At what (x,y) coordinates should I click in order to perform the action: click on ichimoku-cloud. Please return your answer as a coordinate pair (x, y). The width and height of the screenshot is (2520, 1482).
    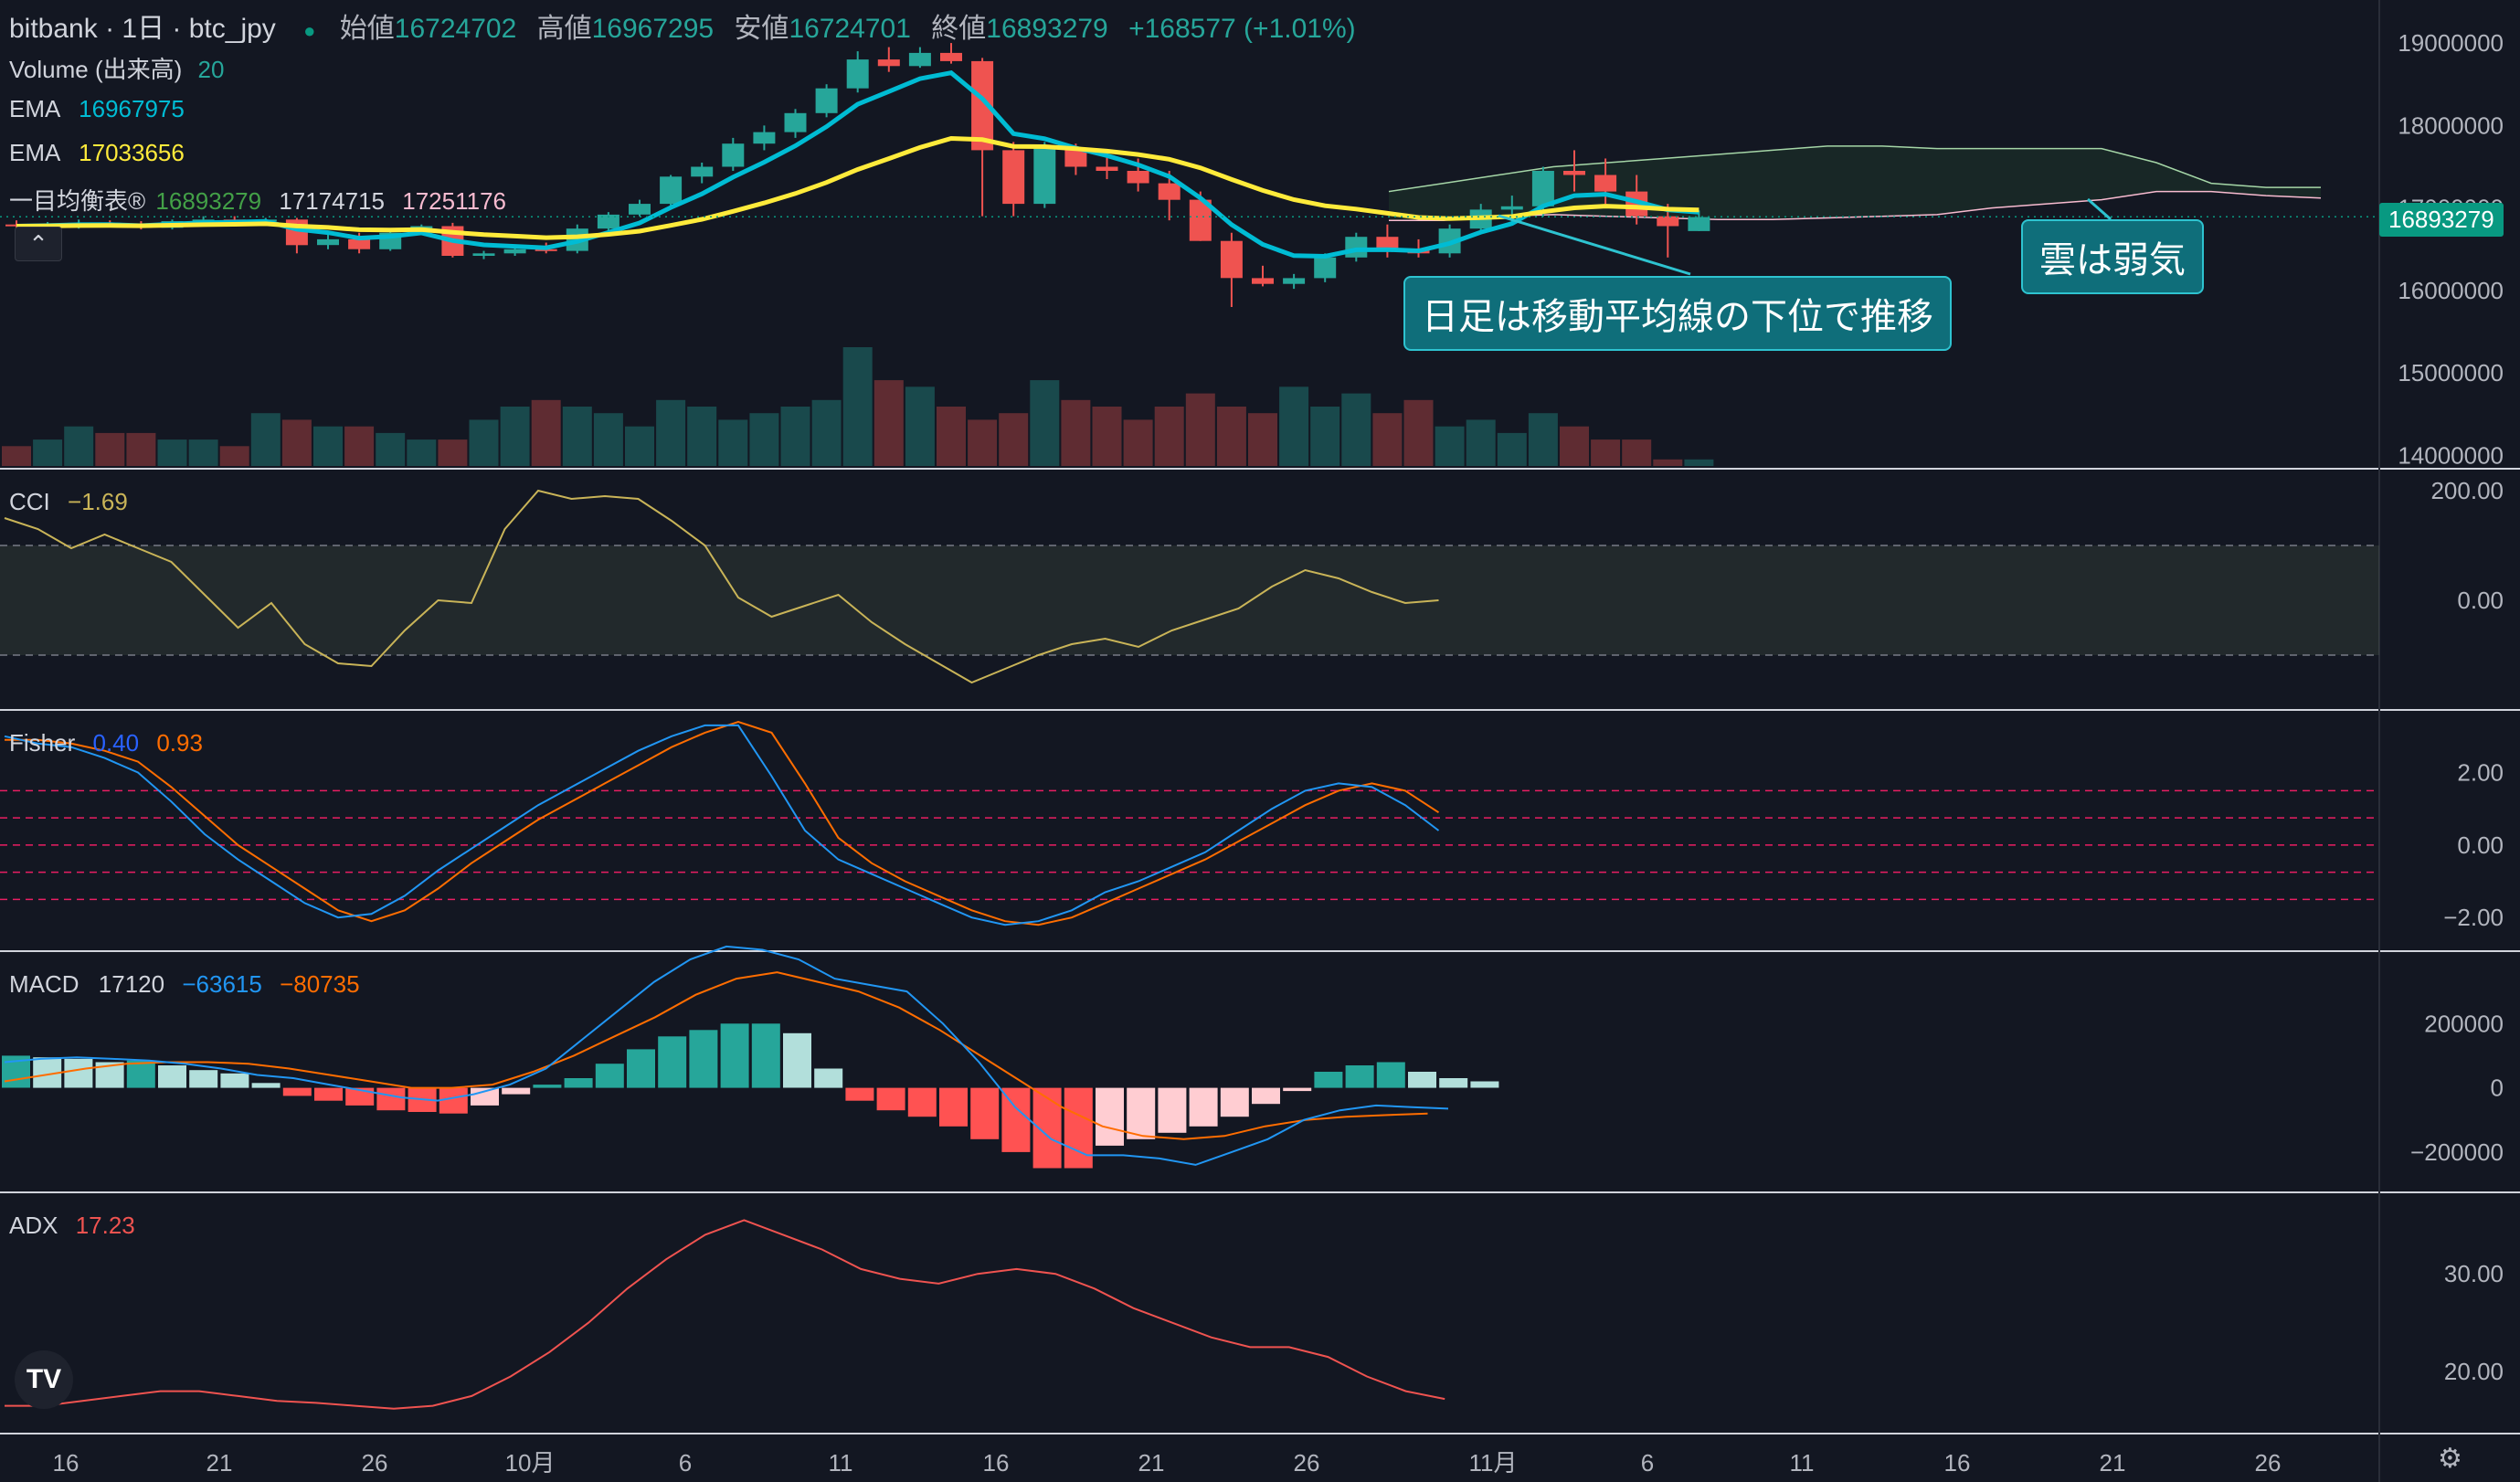
    Looking at the image, I should click on (1855, 183).